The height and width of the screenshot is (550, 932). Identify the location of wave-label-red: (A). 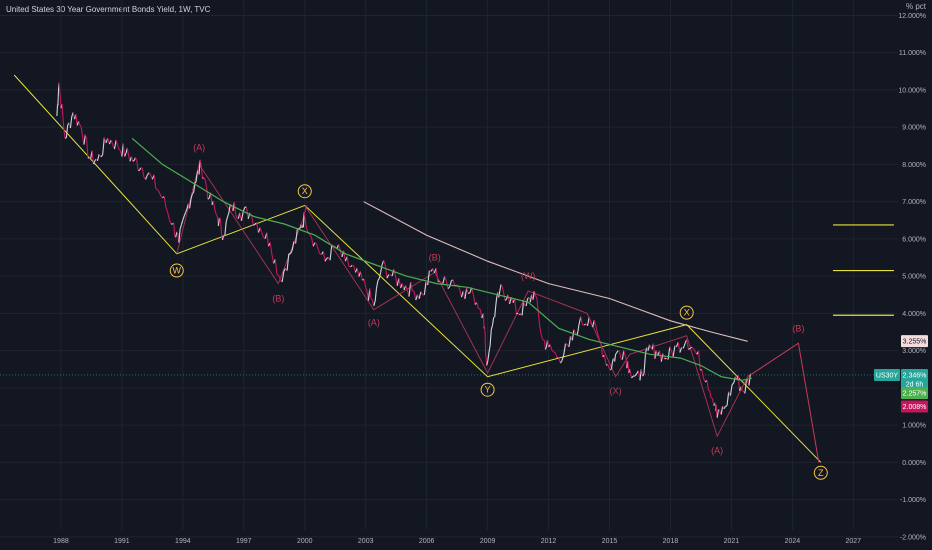
(717, 450).